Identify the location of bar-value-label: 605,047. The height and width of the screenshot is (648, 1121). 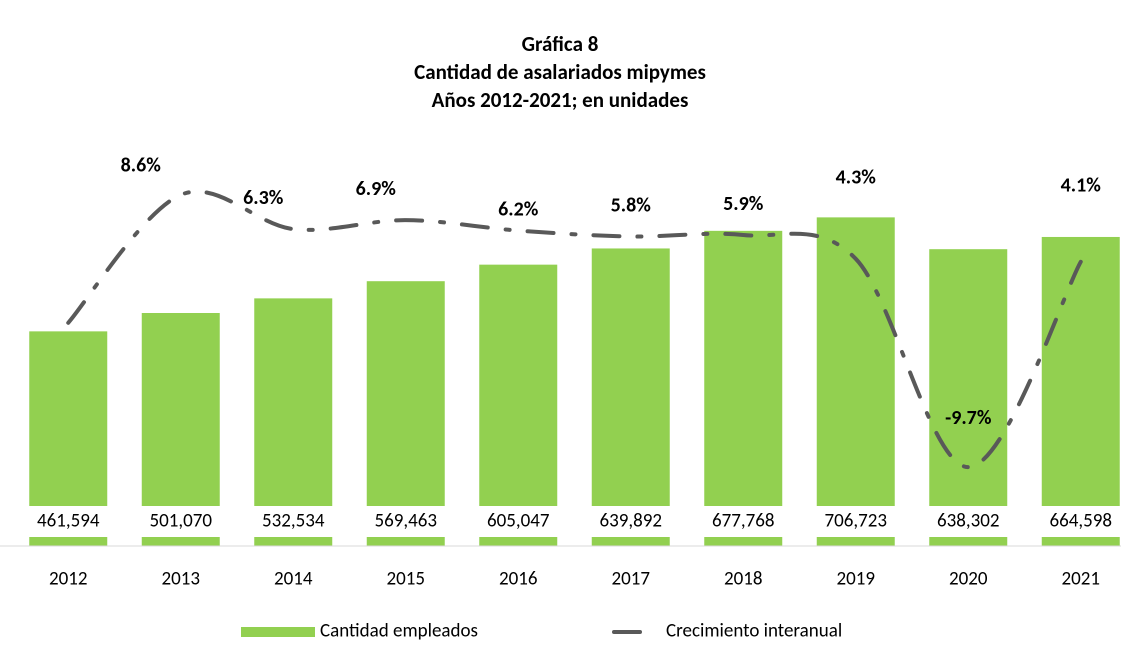
(518, 521).